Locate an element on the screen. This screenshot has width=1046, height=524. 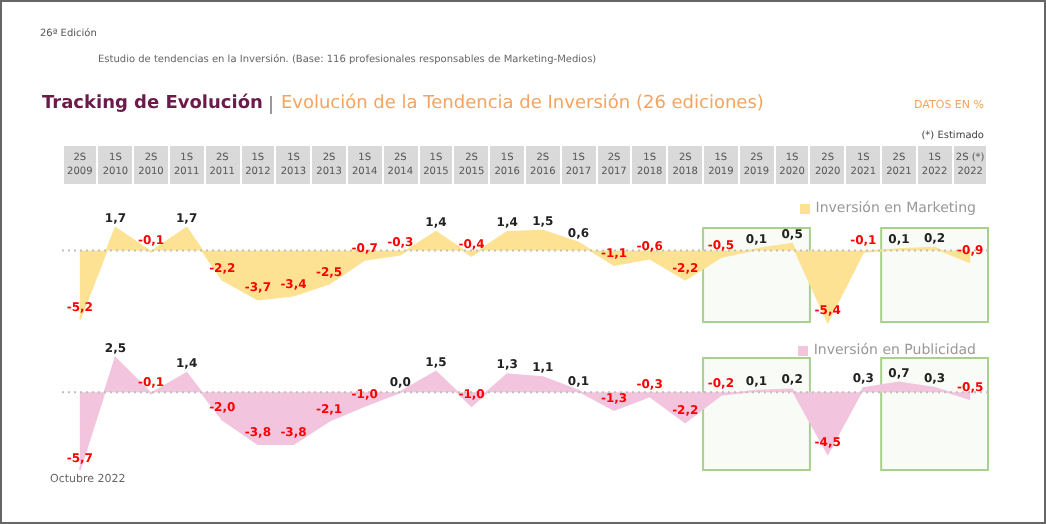
chart-subtitle: Evolución de la Tendencia de Inversión (26 ediciones) is located at coordinates (522, 104).